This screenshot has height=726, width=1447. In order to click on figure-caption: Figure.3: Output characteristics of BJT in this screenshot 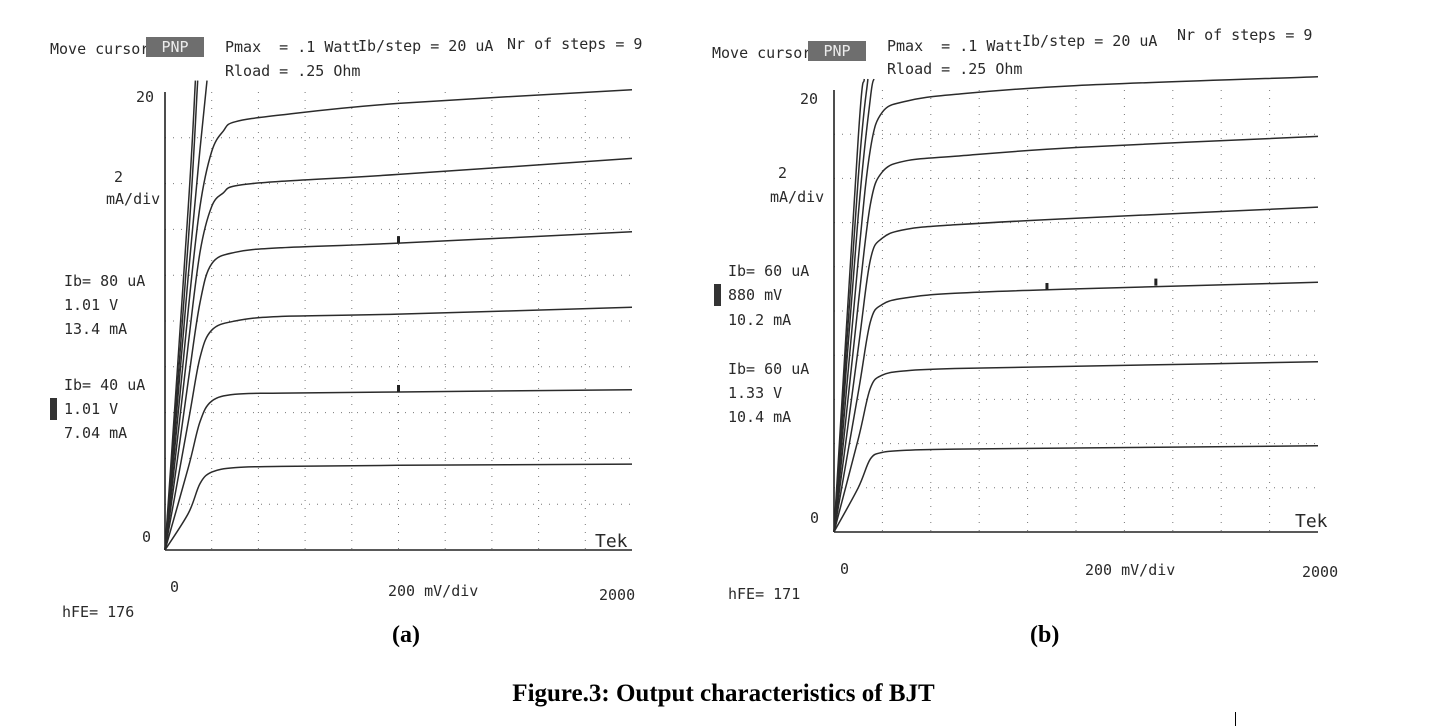, I will do `click(723, 693)`.